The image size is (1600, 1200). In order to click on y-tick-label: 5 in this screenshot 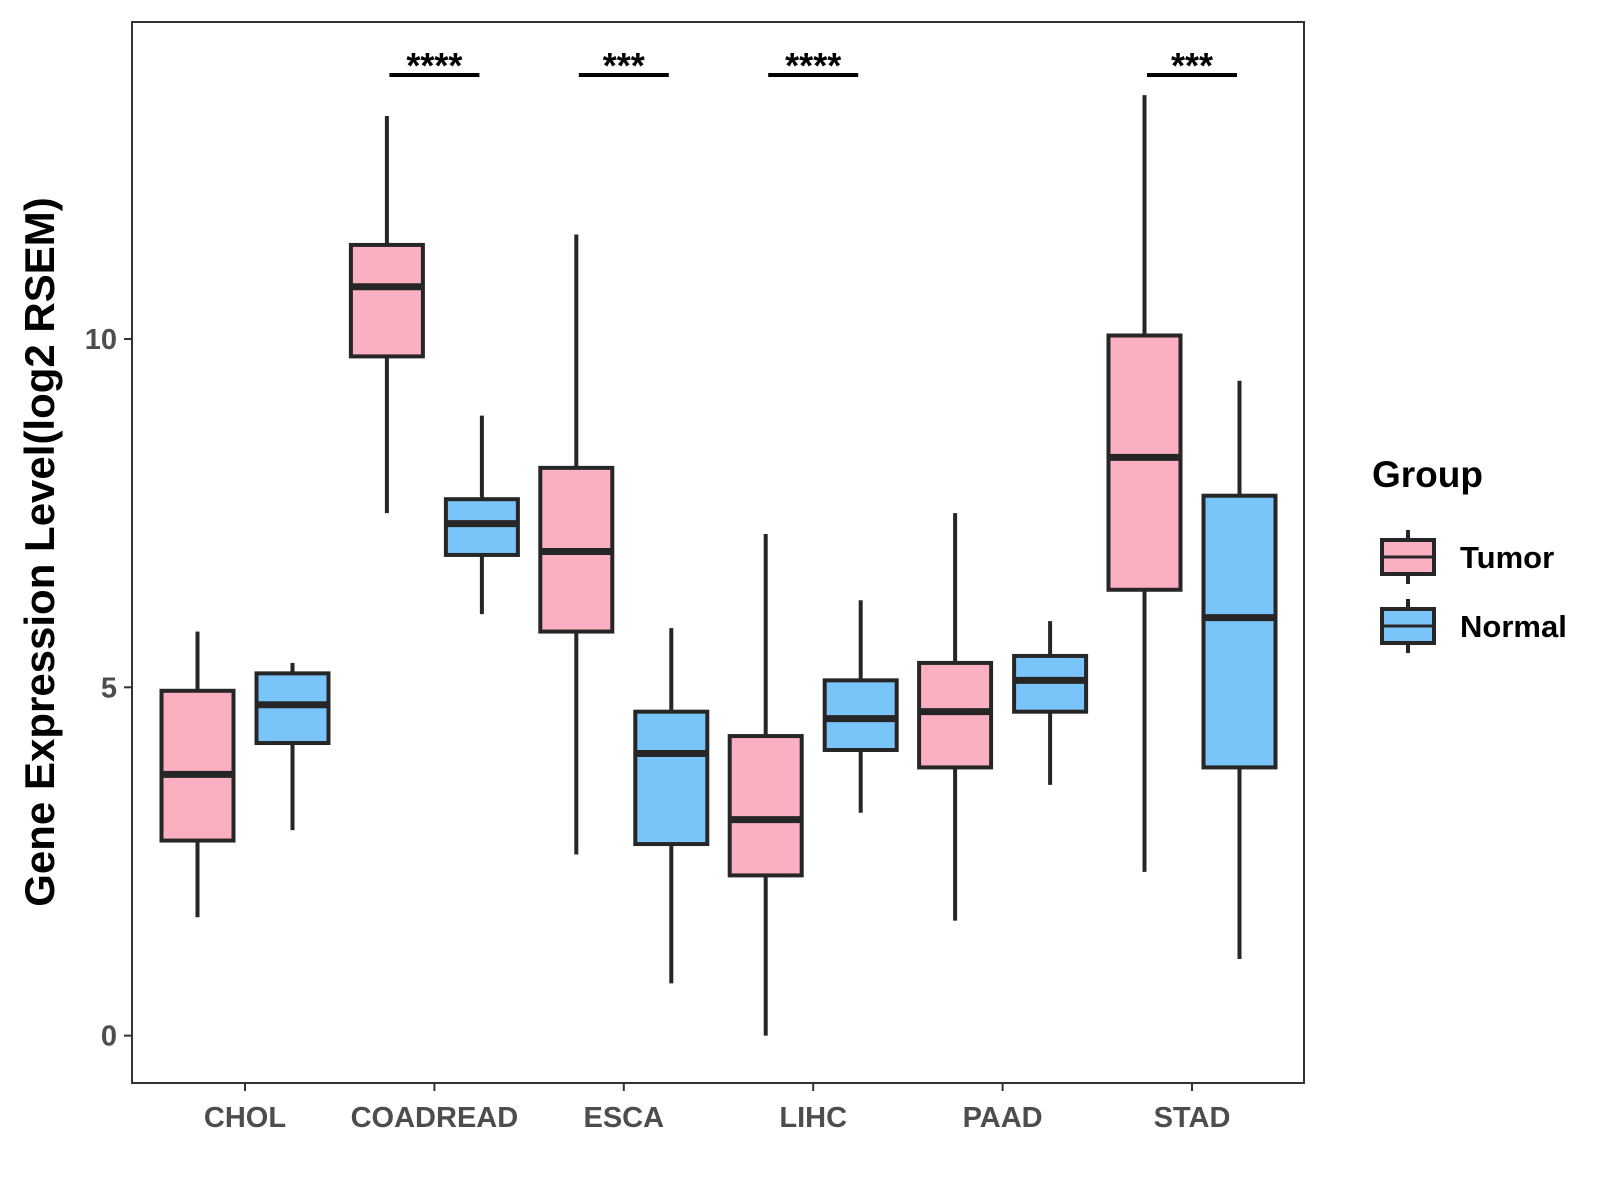, I will do `click(109, 688)`.